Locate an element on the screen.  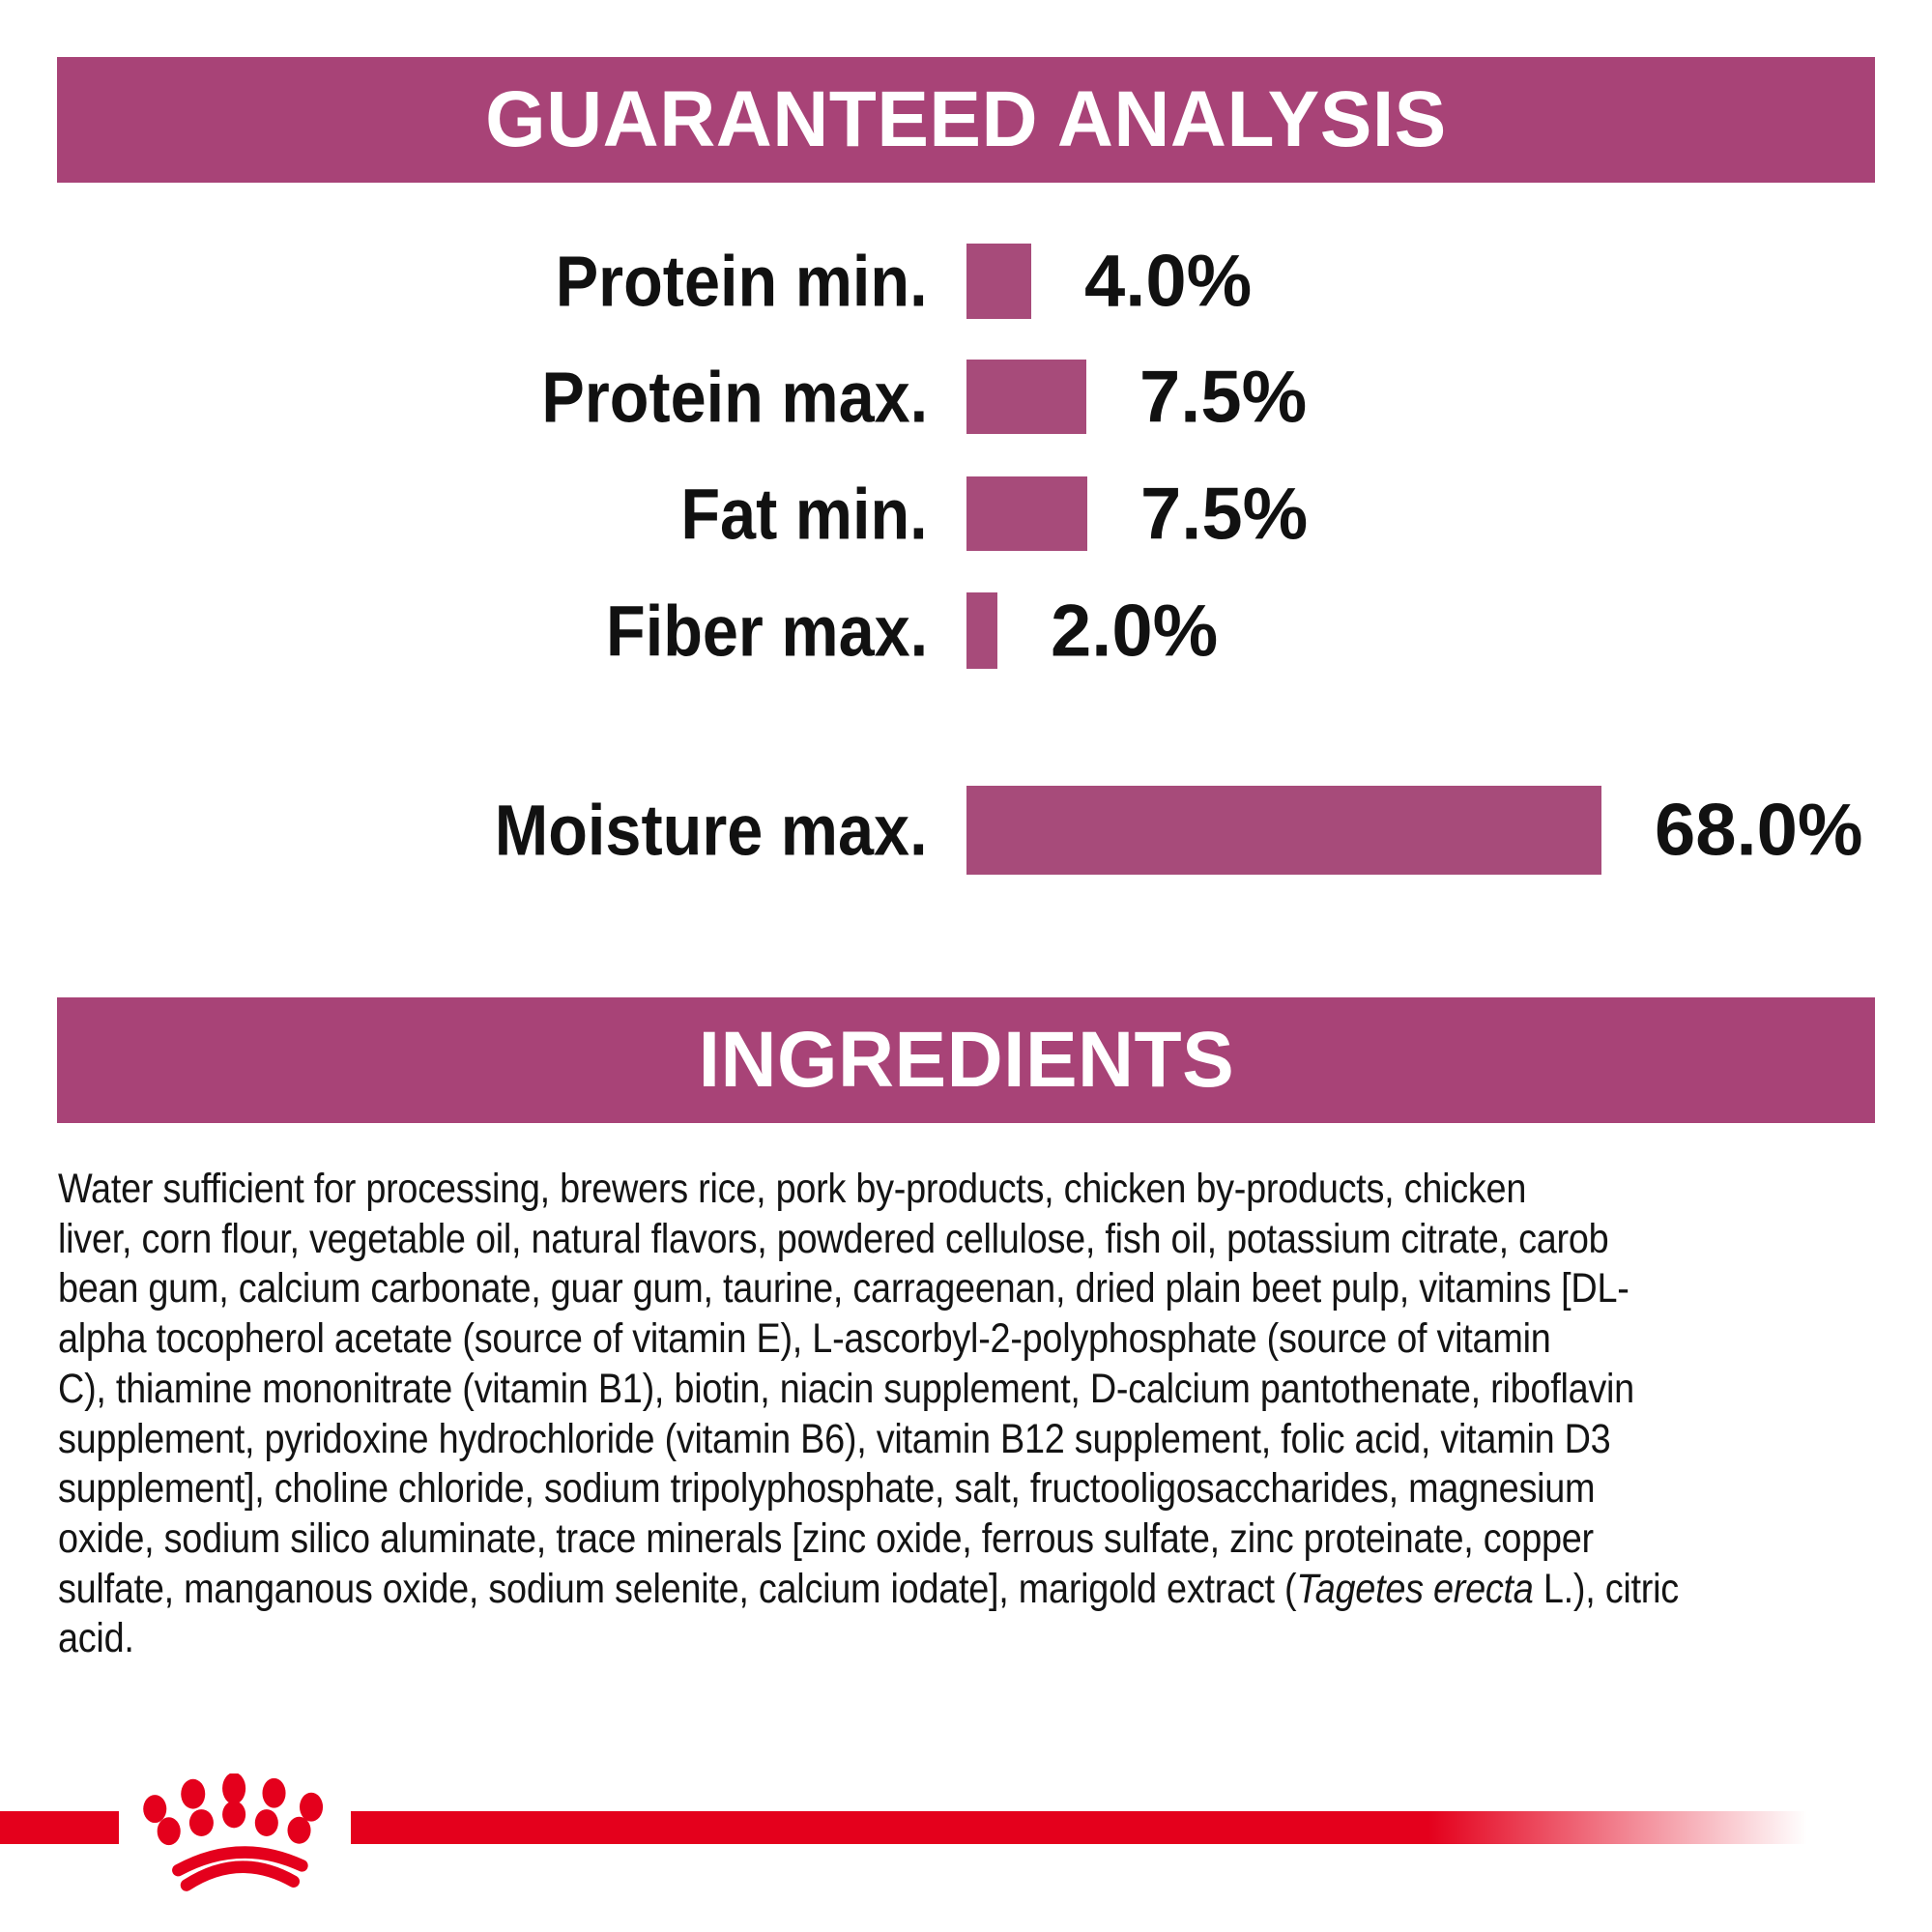
ga-row-fat-min: Fat min. 7.5% is located at coordinates (966, 514).